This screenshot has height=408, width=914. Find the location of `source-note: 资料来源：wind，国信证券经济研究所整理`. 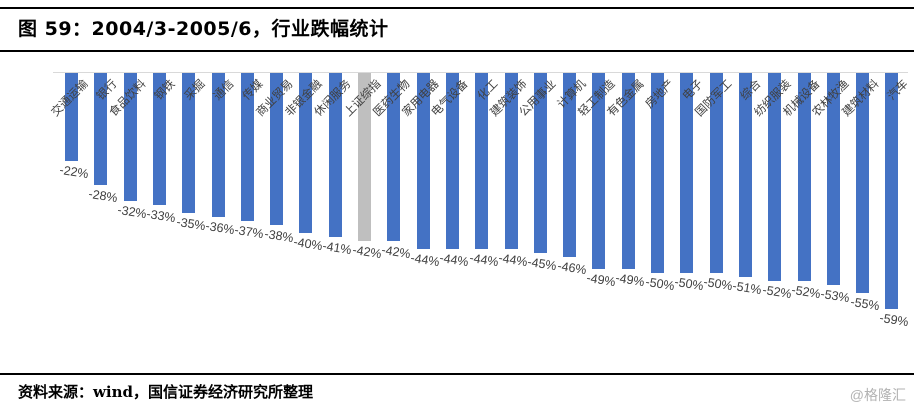

source-note: 资料来源：wind，国信证券经济研究所整理 is located at coordinates (166, 392).